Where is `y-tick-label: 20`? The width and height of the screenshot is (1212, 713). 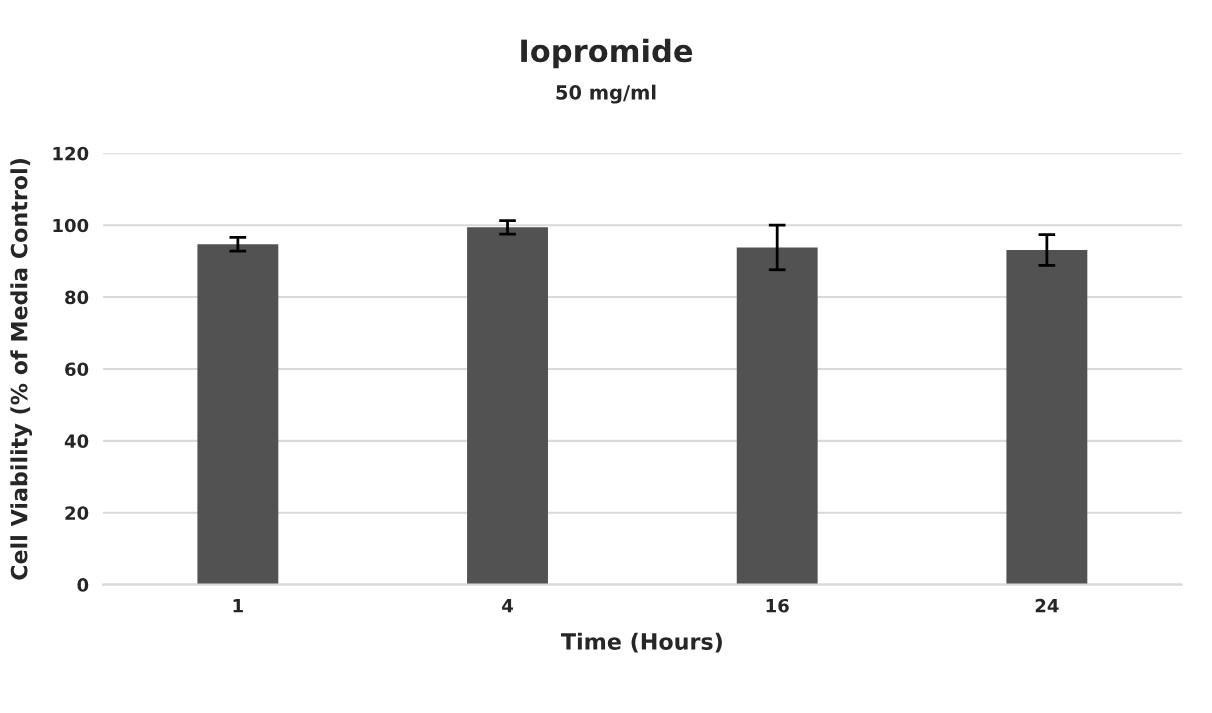 y-tick-label: 20 is located at coordinates (77, 513).